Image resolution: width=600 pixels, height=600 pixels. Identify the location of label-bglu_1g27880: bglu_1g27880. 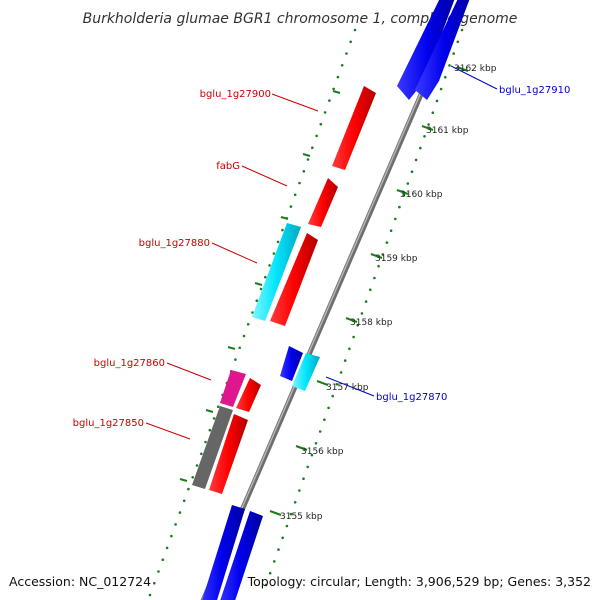
(174, 243).